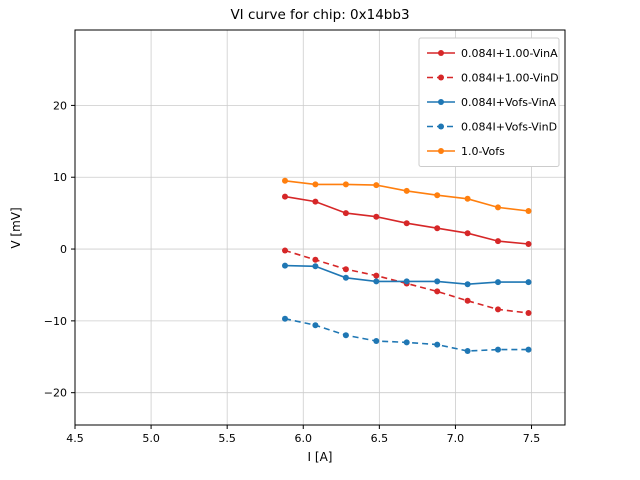 This screenshot has height=480, width=640. Describe the element at coordinates (55, 321) in the screenshot. I see `y-tick-label: −10` at that location.